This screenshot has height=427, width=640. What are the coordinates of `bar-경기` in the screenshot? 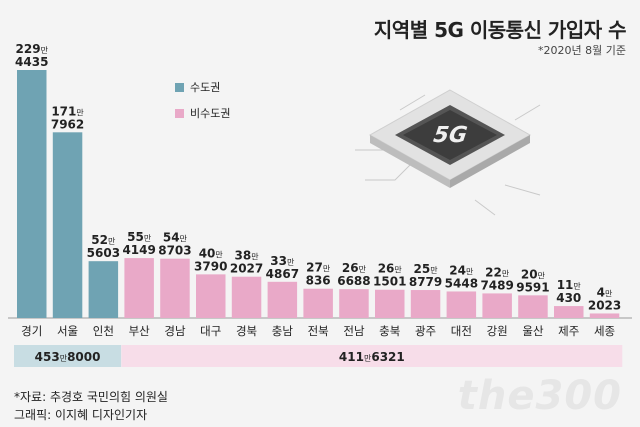 It's located at (32, 194).